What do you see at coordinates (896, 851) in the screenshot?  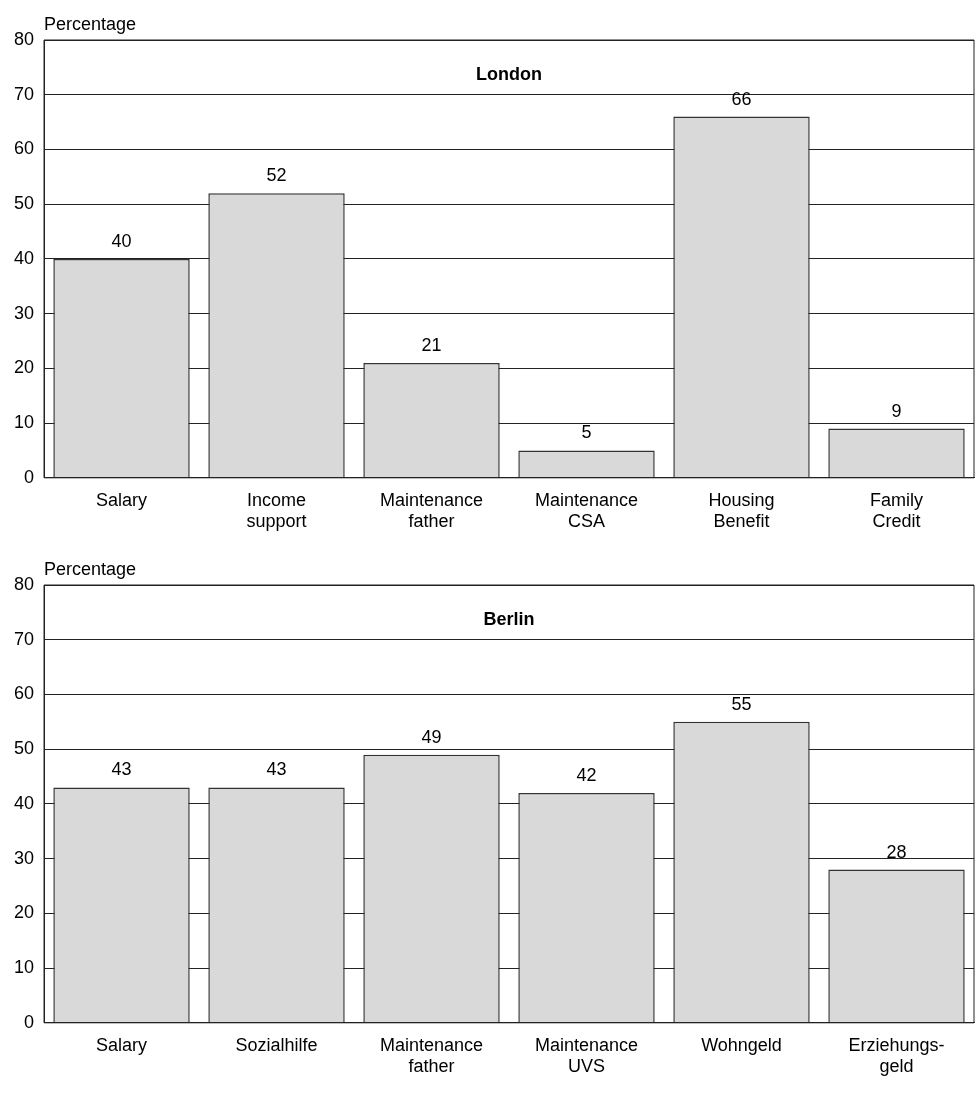 I see `data-label: 28` at bounding box center [896, 851].